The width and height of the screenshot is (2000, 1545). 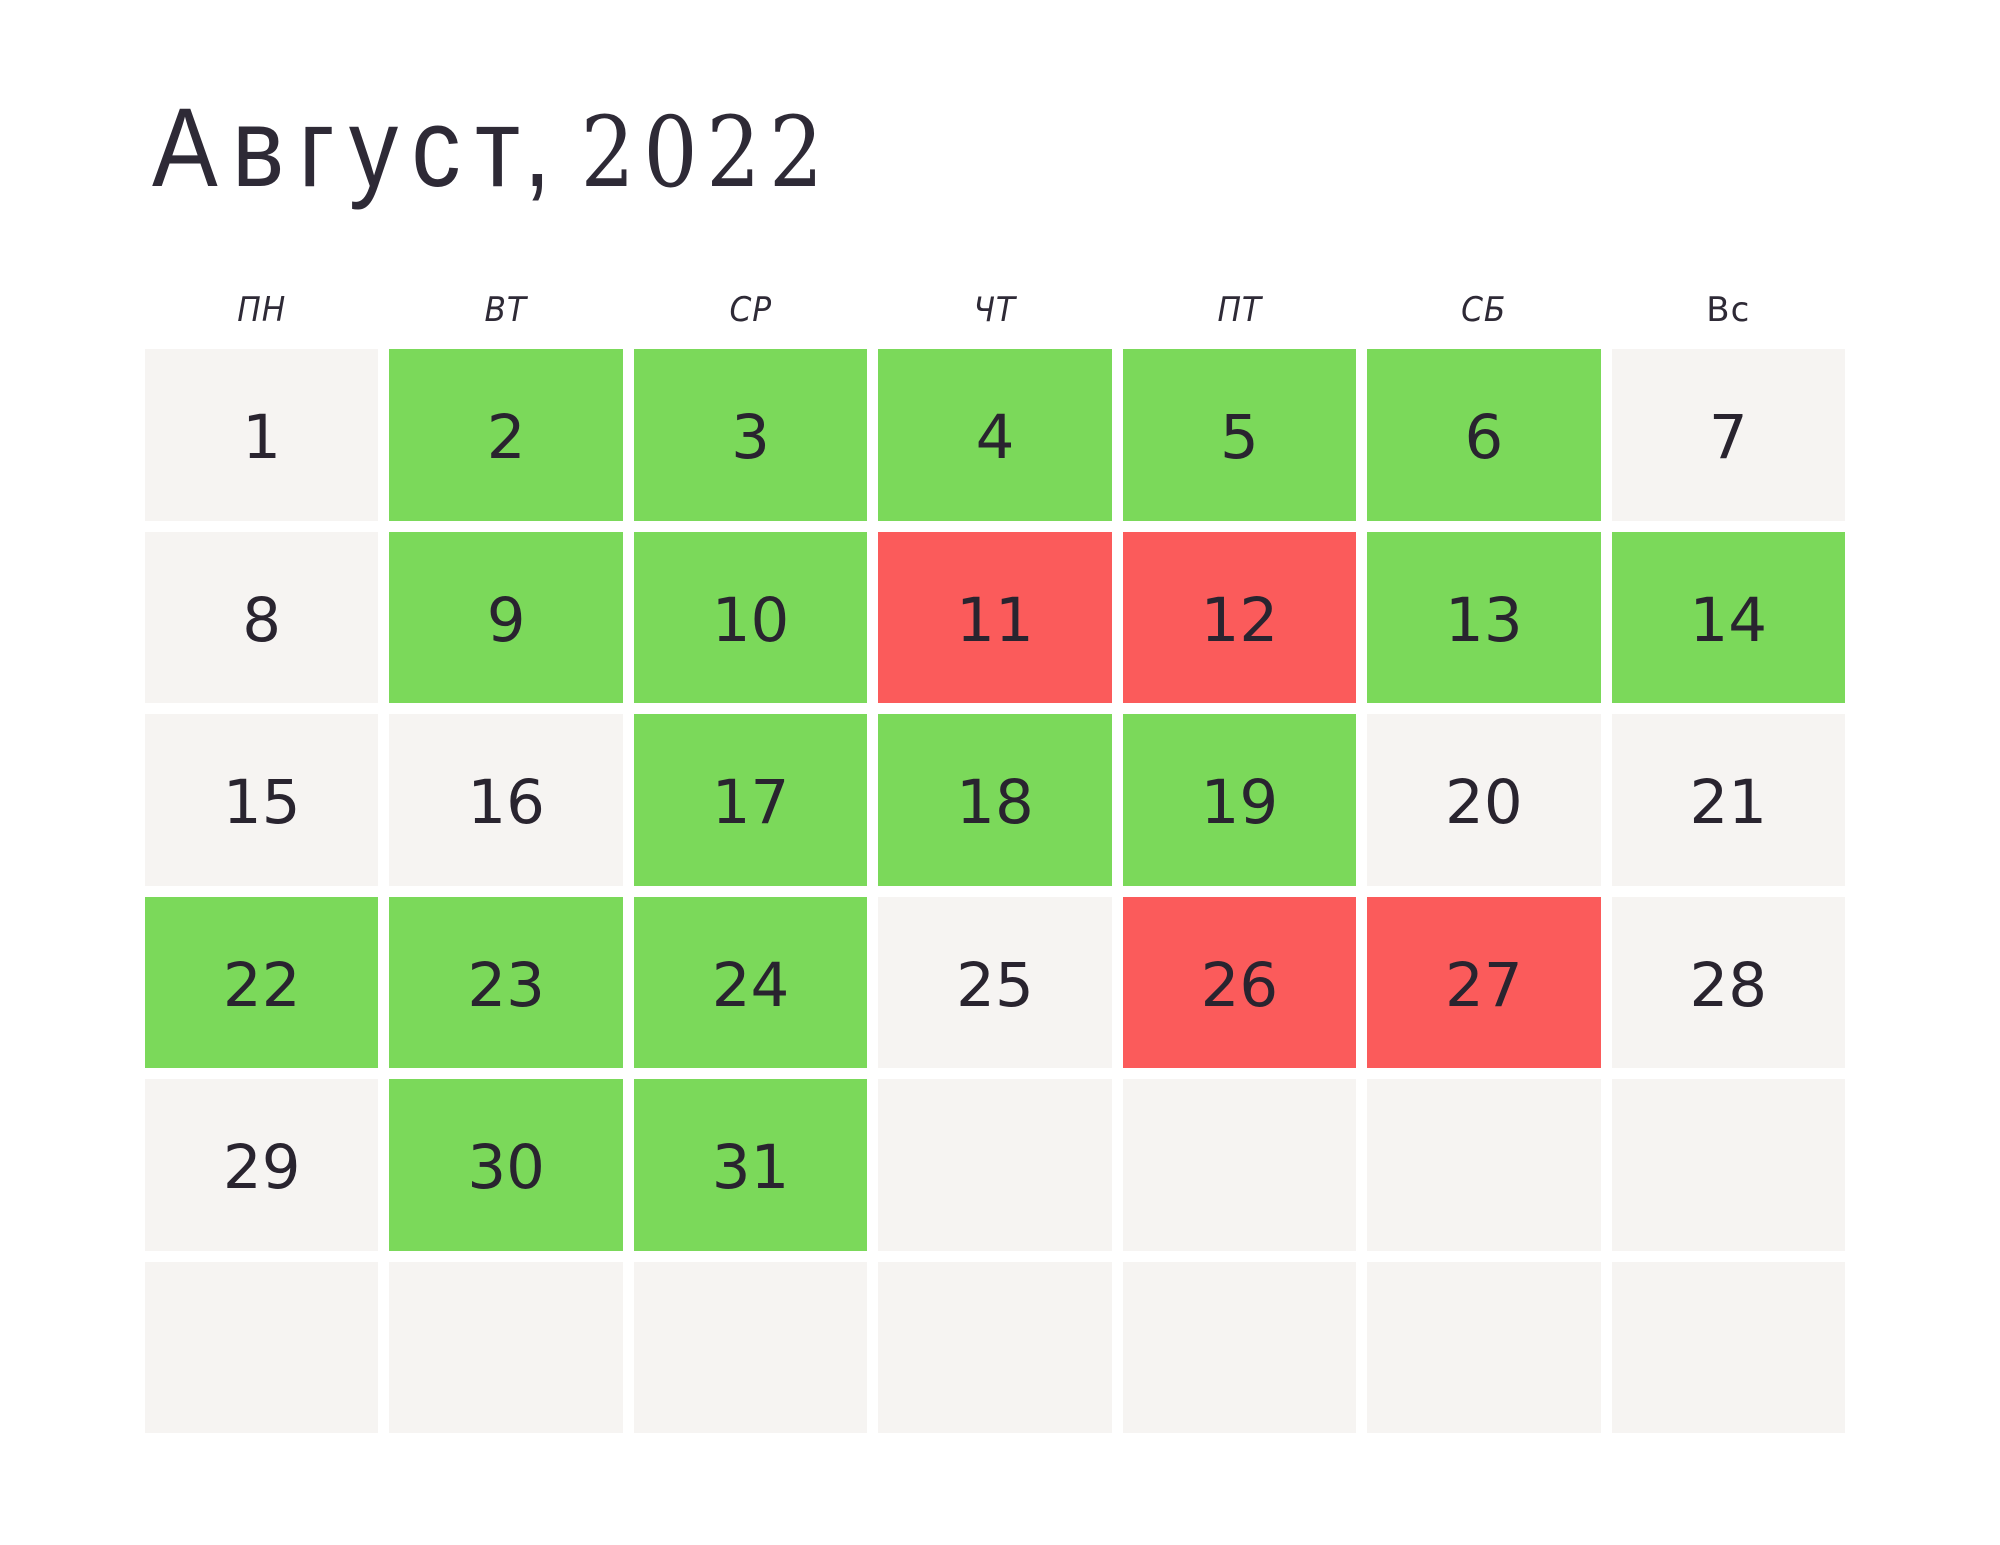 What do you see at coordinates (1728, 310) in the screenshot?
I see `weekday-sun: Вс` at bounding box center [1728, 310].